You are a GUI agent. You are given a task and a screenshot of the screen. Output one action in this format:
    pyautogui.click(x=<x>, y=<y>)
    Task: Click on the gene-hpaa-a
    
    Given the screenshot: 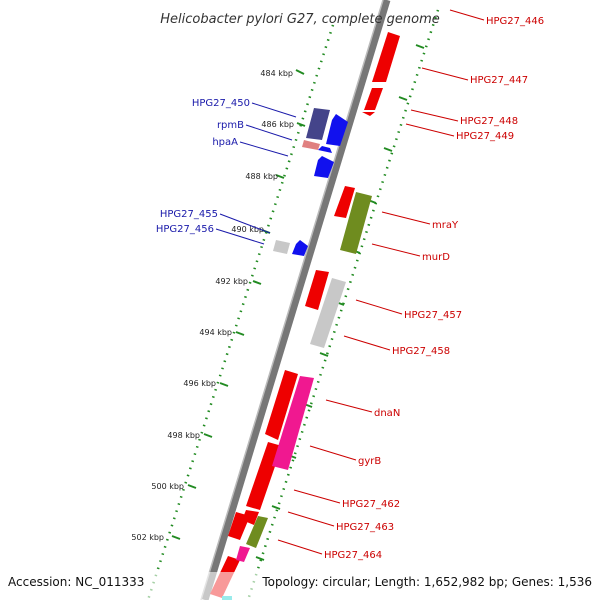 What is the action you would take?
    pyautogui.click(x=325, y=149)
    